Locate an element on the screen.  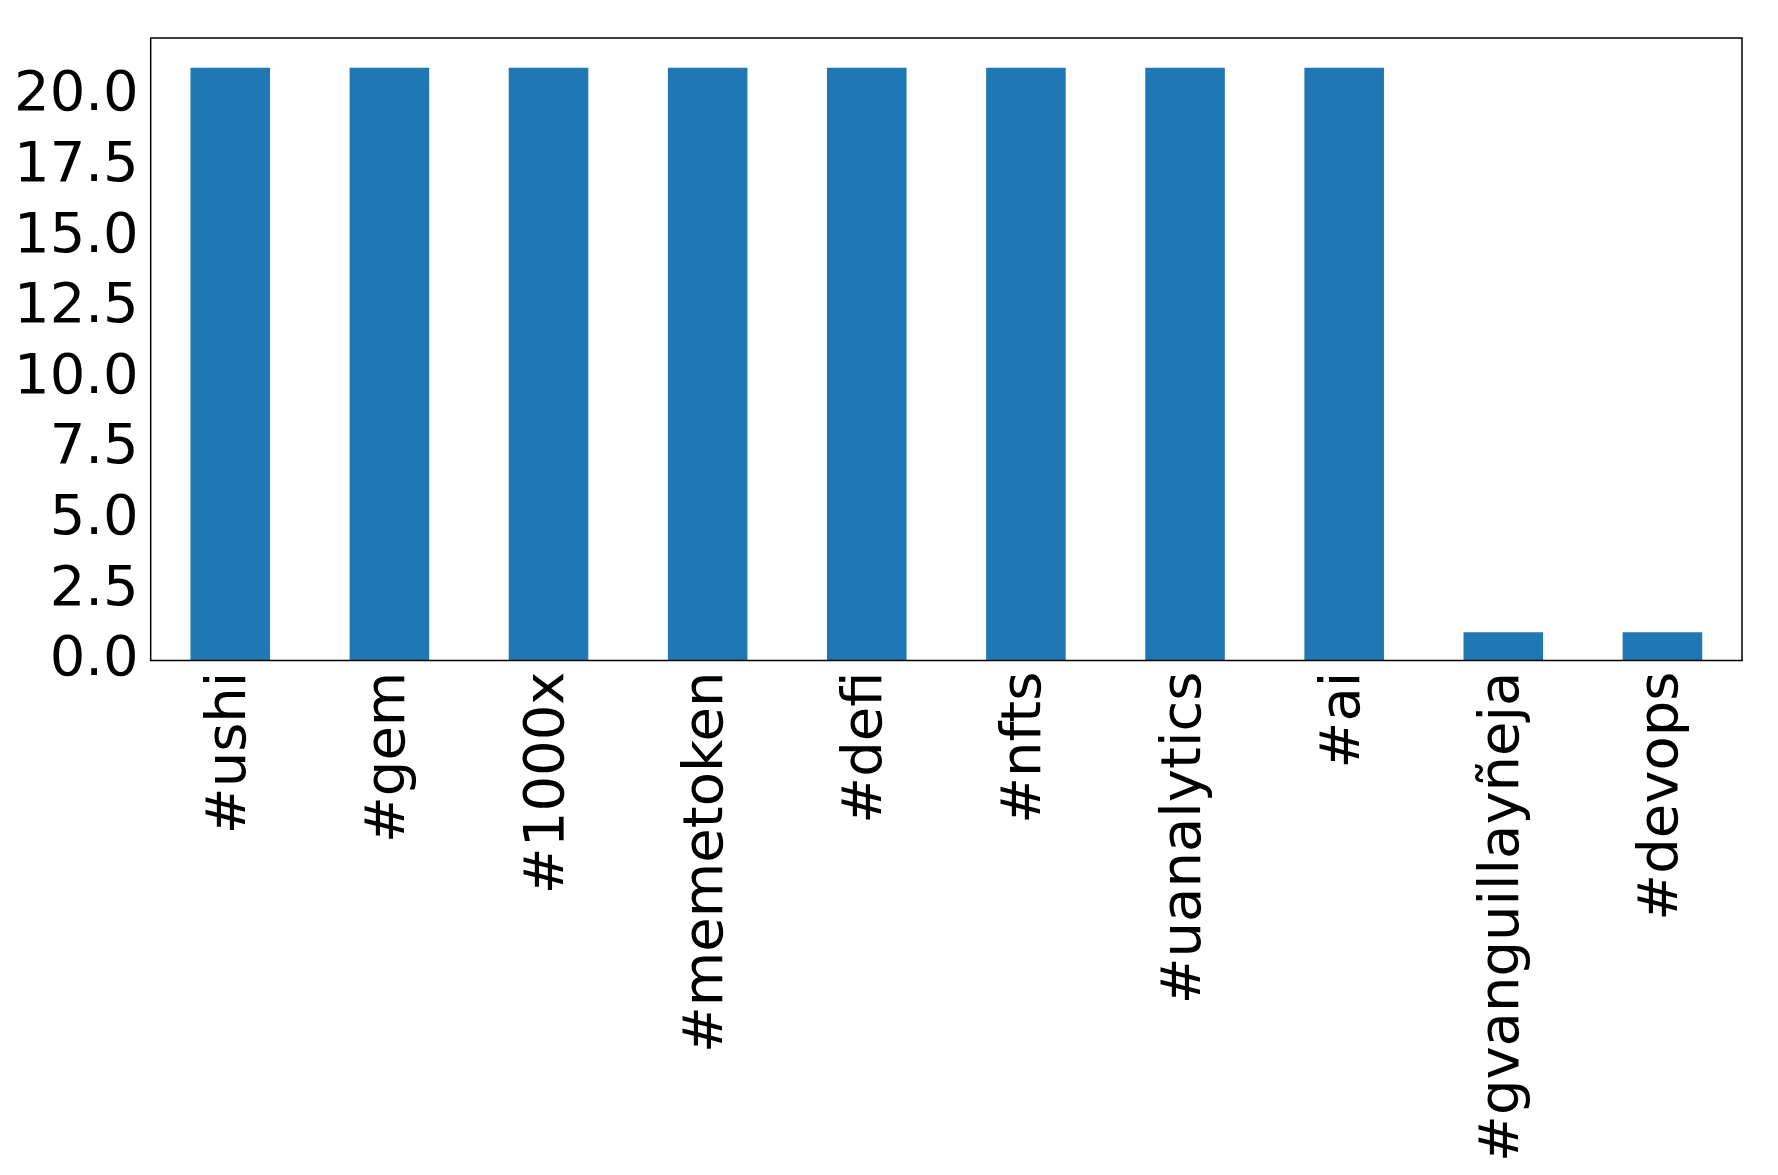
x-tick-label: #gem is located at coordinates (384, 757).